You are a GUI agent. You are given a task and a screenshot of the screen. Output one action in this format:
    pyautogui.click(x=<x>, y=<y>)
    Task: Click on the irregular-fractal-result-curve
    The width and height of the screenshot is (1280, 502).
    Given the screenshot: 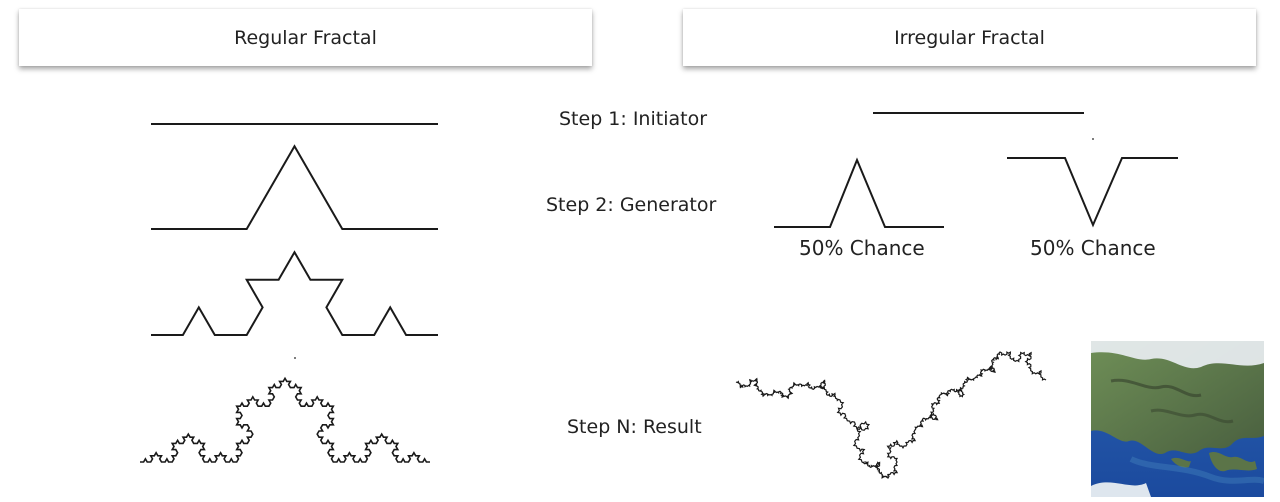 What is the action you would take?
    pyautogui.click(x=891, y=415)
    